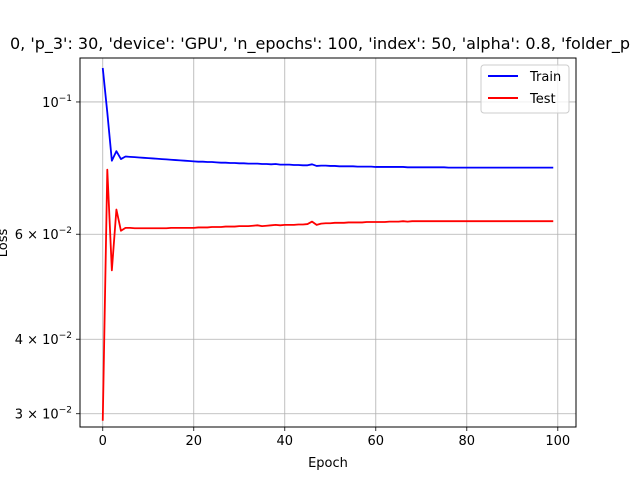  What do you see at coordinates (542, 99) in the screenshot?
I see `legend-label-test: Test` at bounding box center [542, 99].